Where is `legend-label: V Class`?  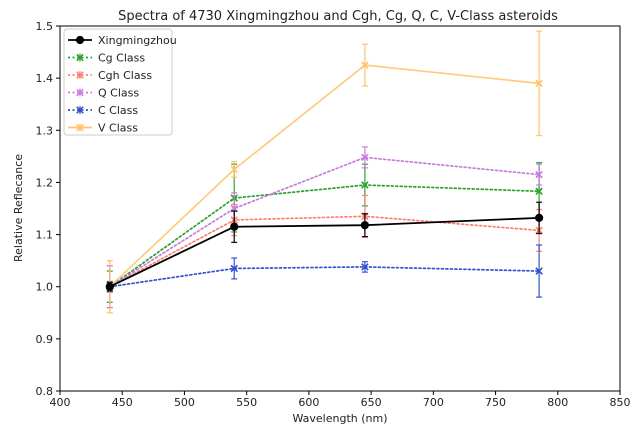 legend-label: V Class is located at coordinates (118, 128).